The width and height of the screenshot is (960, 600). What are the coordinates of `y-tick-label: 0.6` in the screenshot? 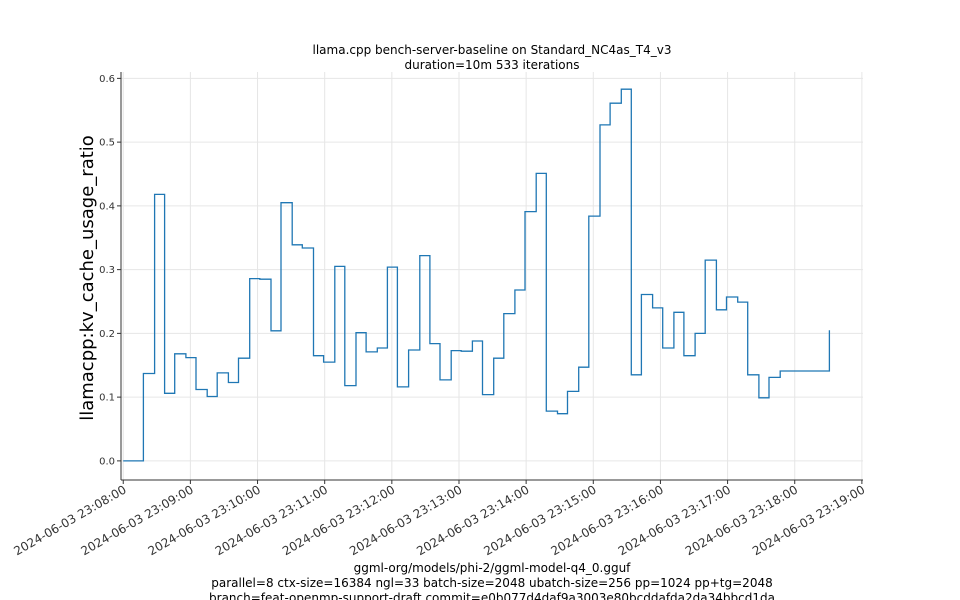 It's located at (107, 79).